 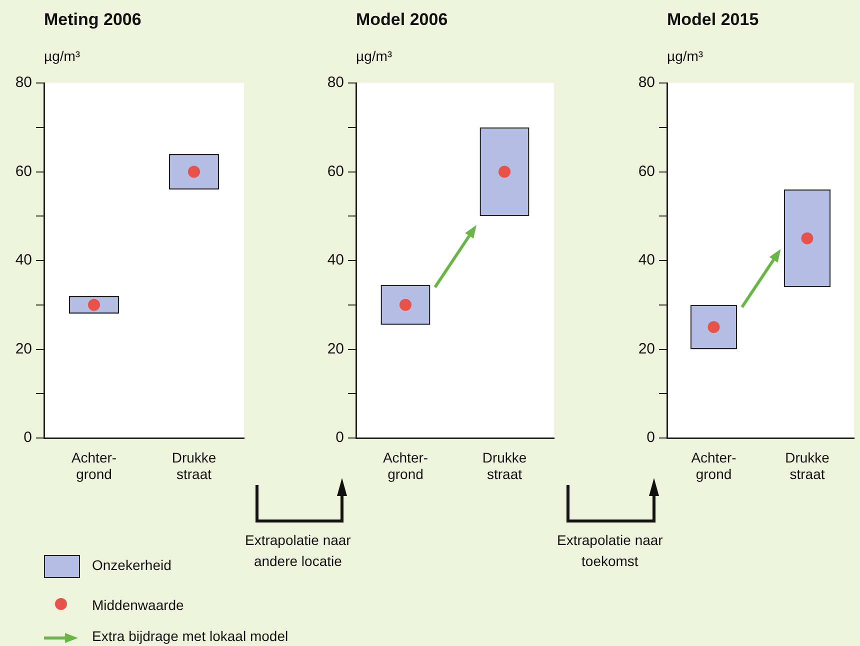 I want to click on legend-label: Middenwaarde, so click(x=138, y=605).